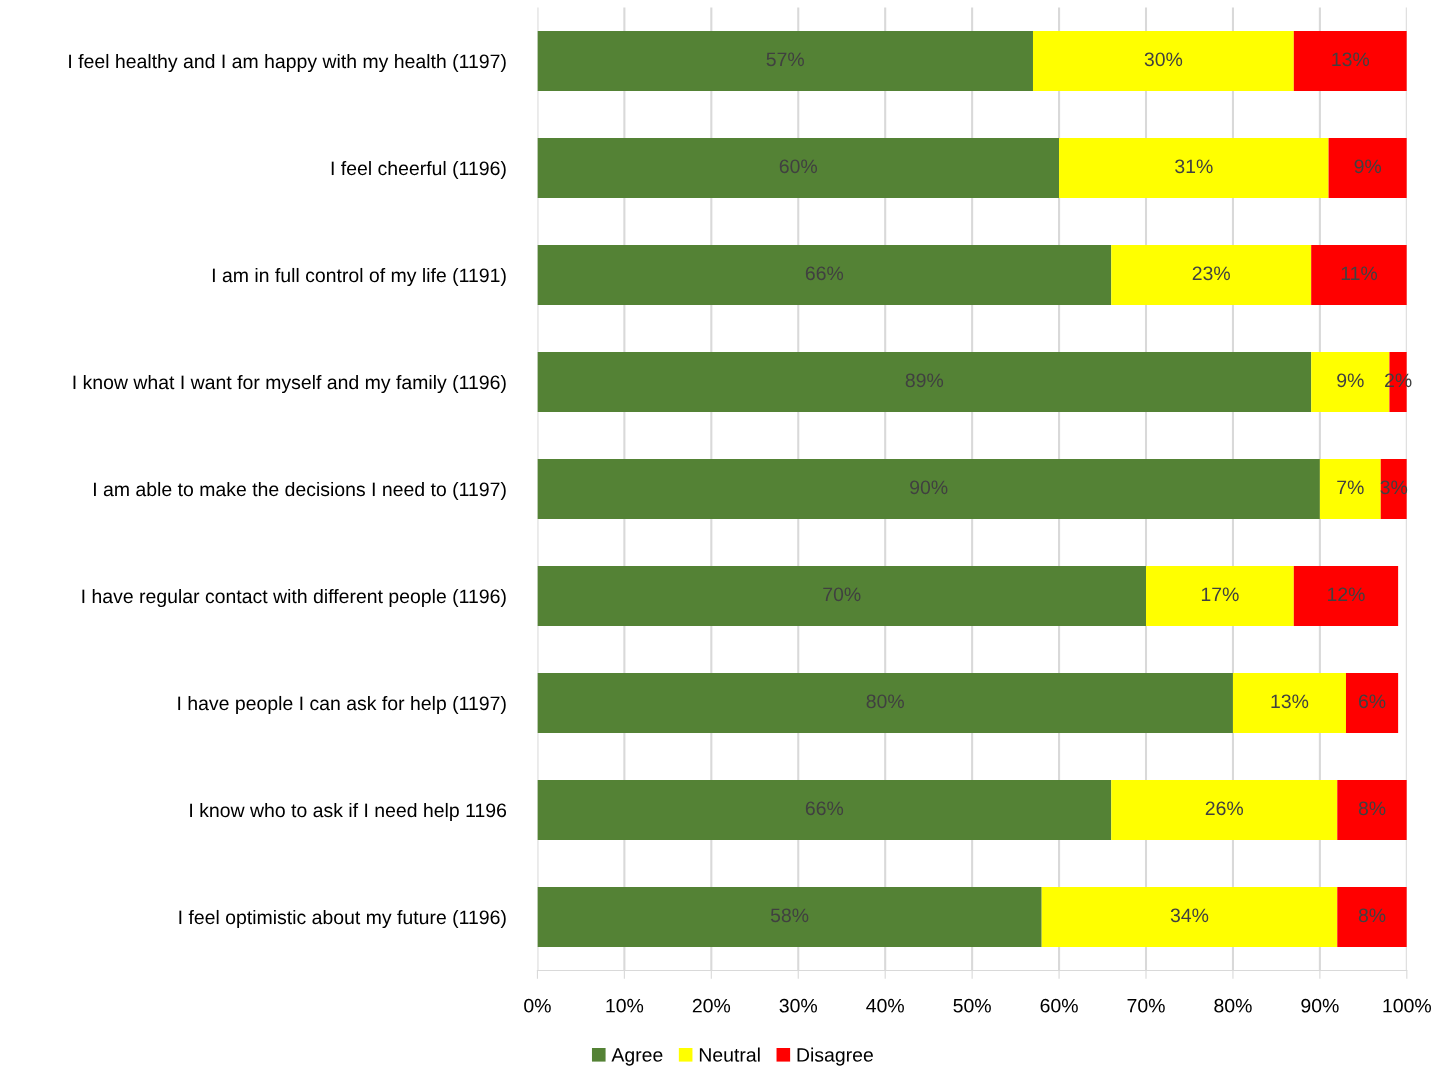  I want to click on y-tick-label: I am in full control of my life (1191), so click(359, 277).